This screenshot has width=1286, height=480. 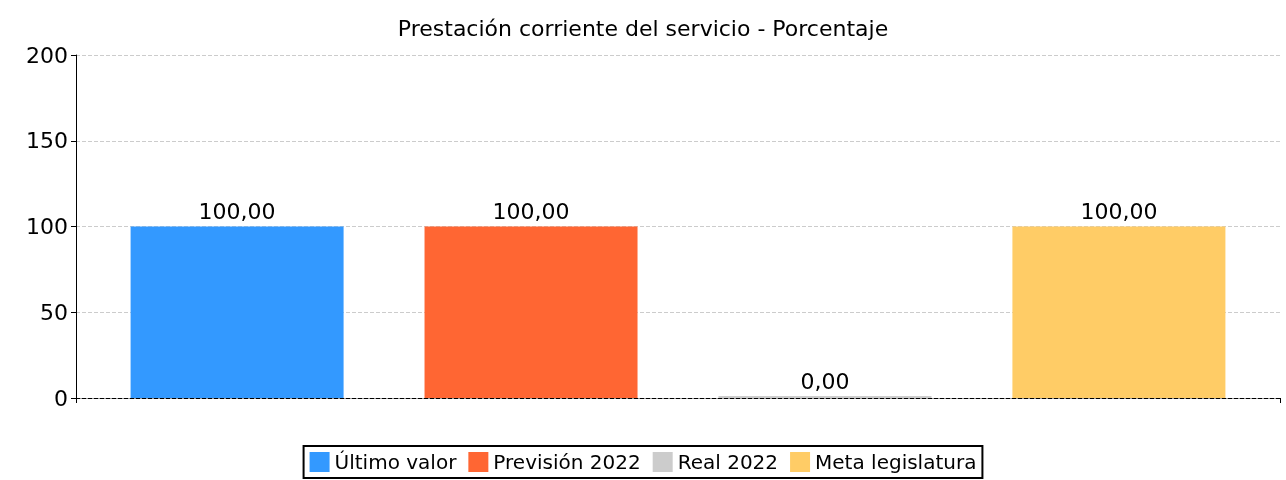 What do you see at coordinates (896, 462) in the screenshot?
I see `legend-label: Meta legislatura` at bounding box center [896, 462].